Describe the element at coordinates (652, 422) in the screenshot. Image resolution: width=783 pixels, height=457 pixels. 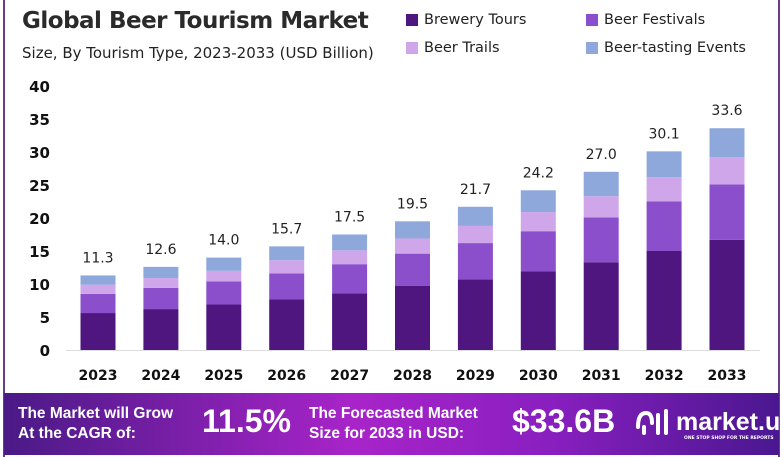
I see `logo-icon` at that location.